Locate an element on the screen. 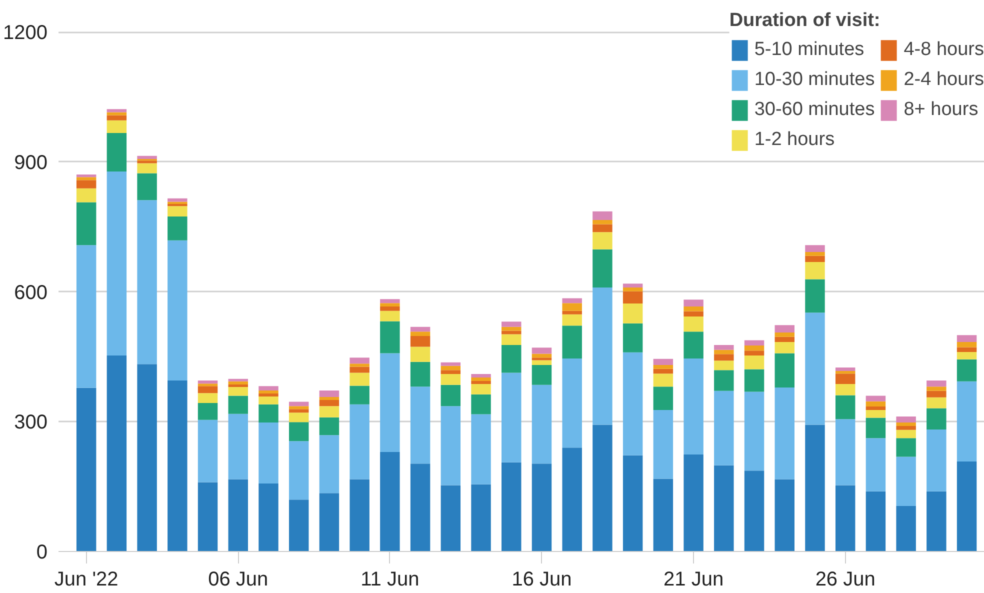 The width and height of the screenshot is (984, 593). legend-label: 10-30 minutes is located at coordinates (814, 80).